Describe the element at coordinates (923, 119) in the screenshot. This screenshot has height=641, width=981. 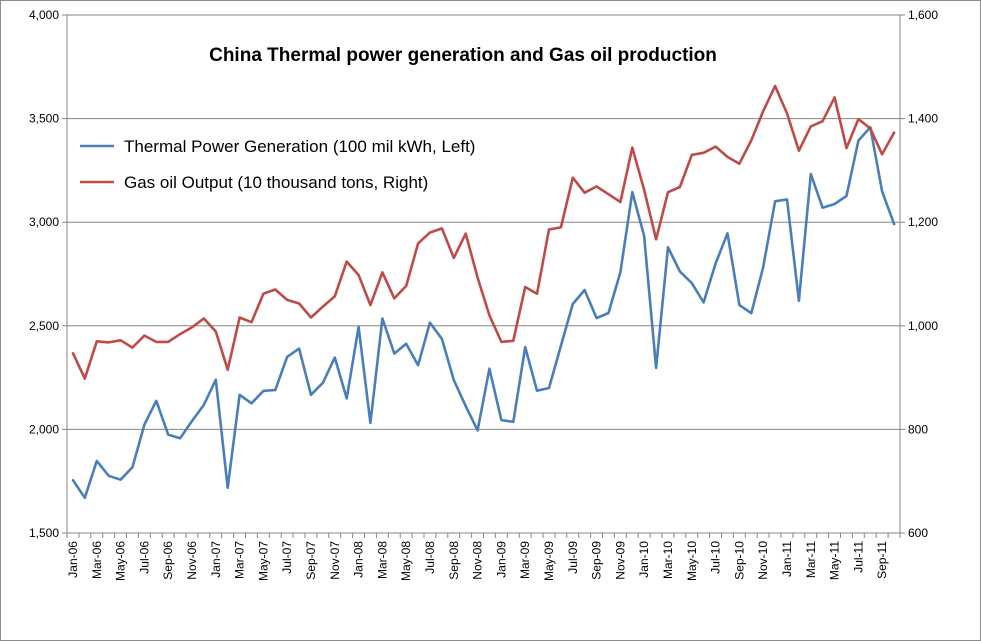
I see `right-tick-label: 1,400` at that location.